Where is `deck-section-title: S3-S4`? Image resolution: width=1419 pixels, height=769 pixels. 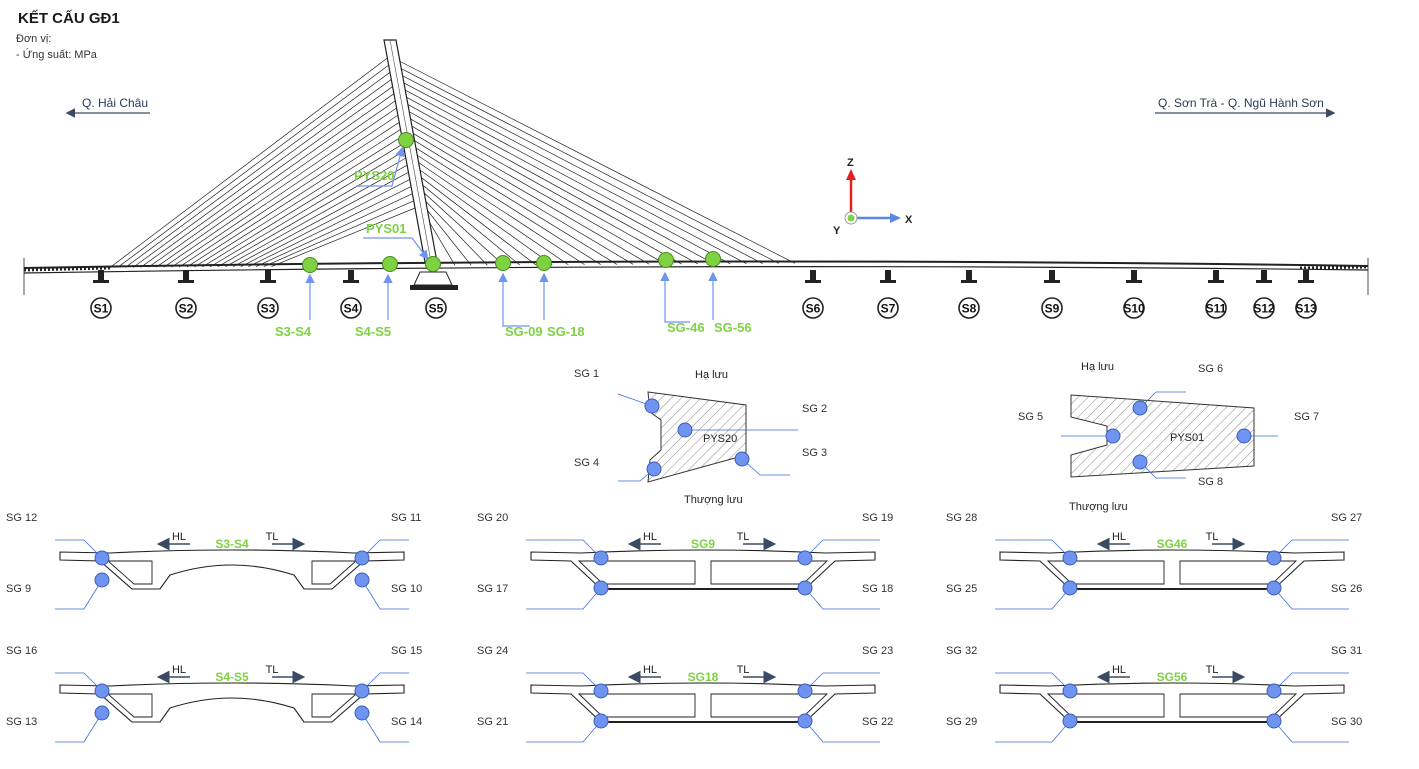 deck-section-title: S3-S4 is located at coordinates (232, 544).